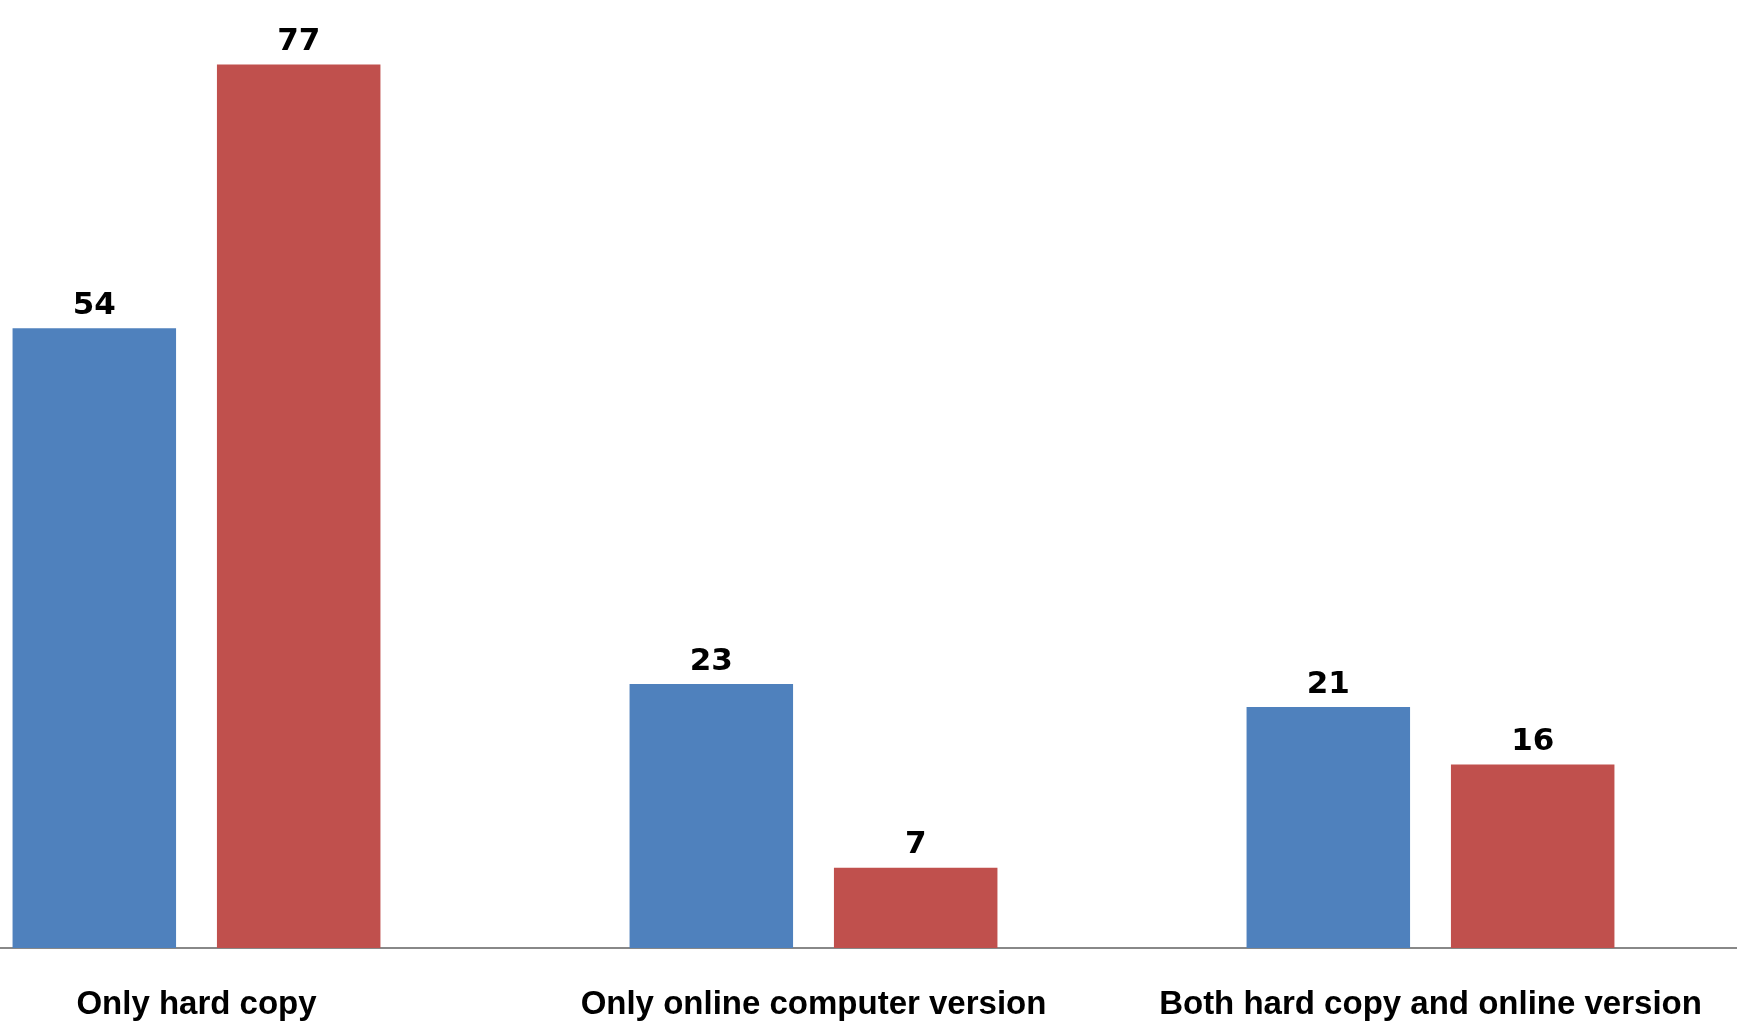 This screenshot has height=1028, width=1737. I want to click on data-label: 23, so click(711, 658).